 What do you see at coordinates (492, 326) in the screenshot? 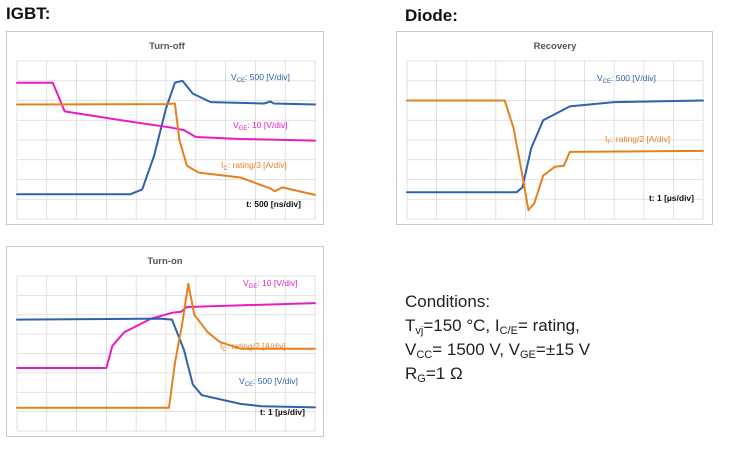
I see `conditions-temperature-current: Tvj=150 °C, IC/E= rating,` at bounding box center [492, 326].